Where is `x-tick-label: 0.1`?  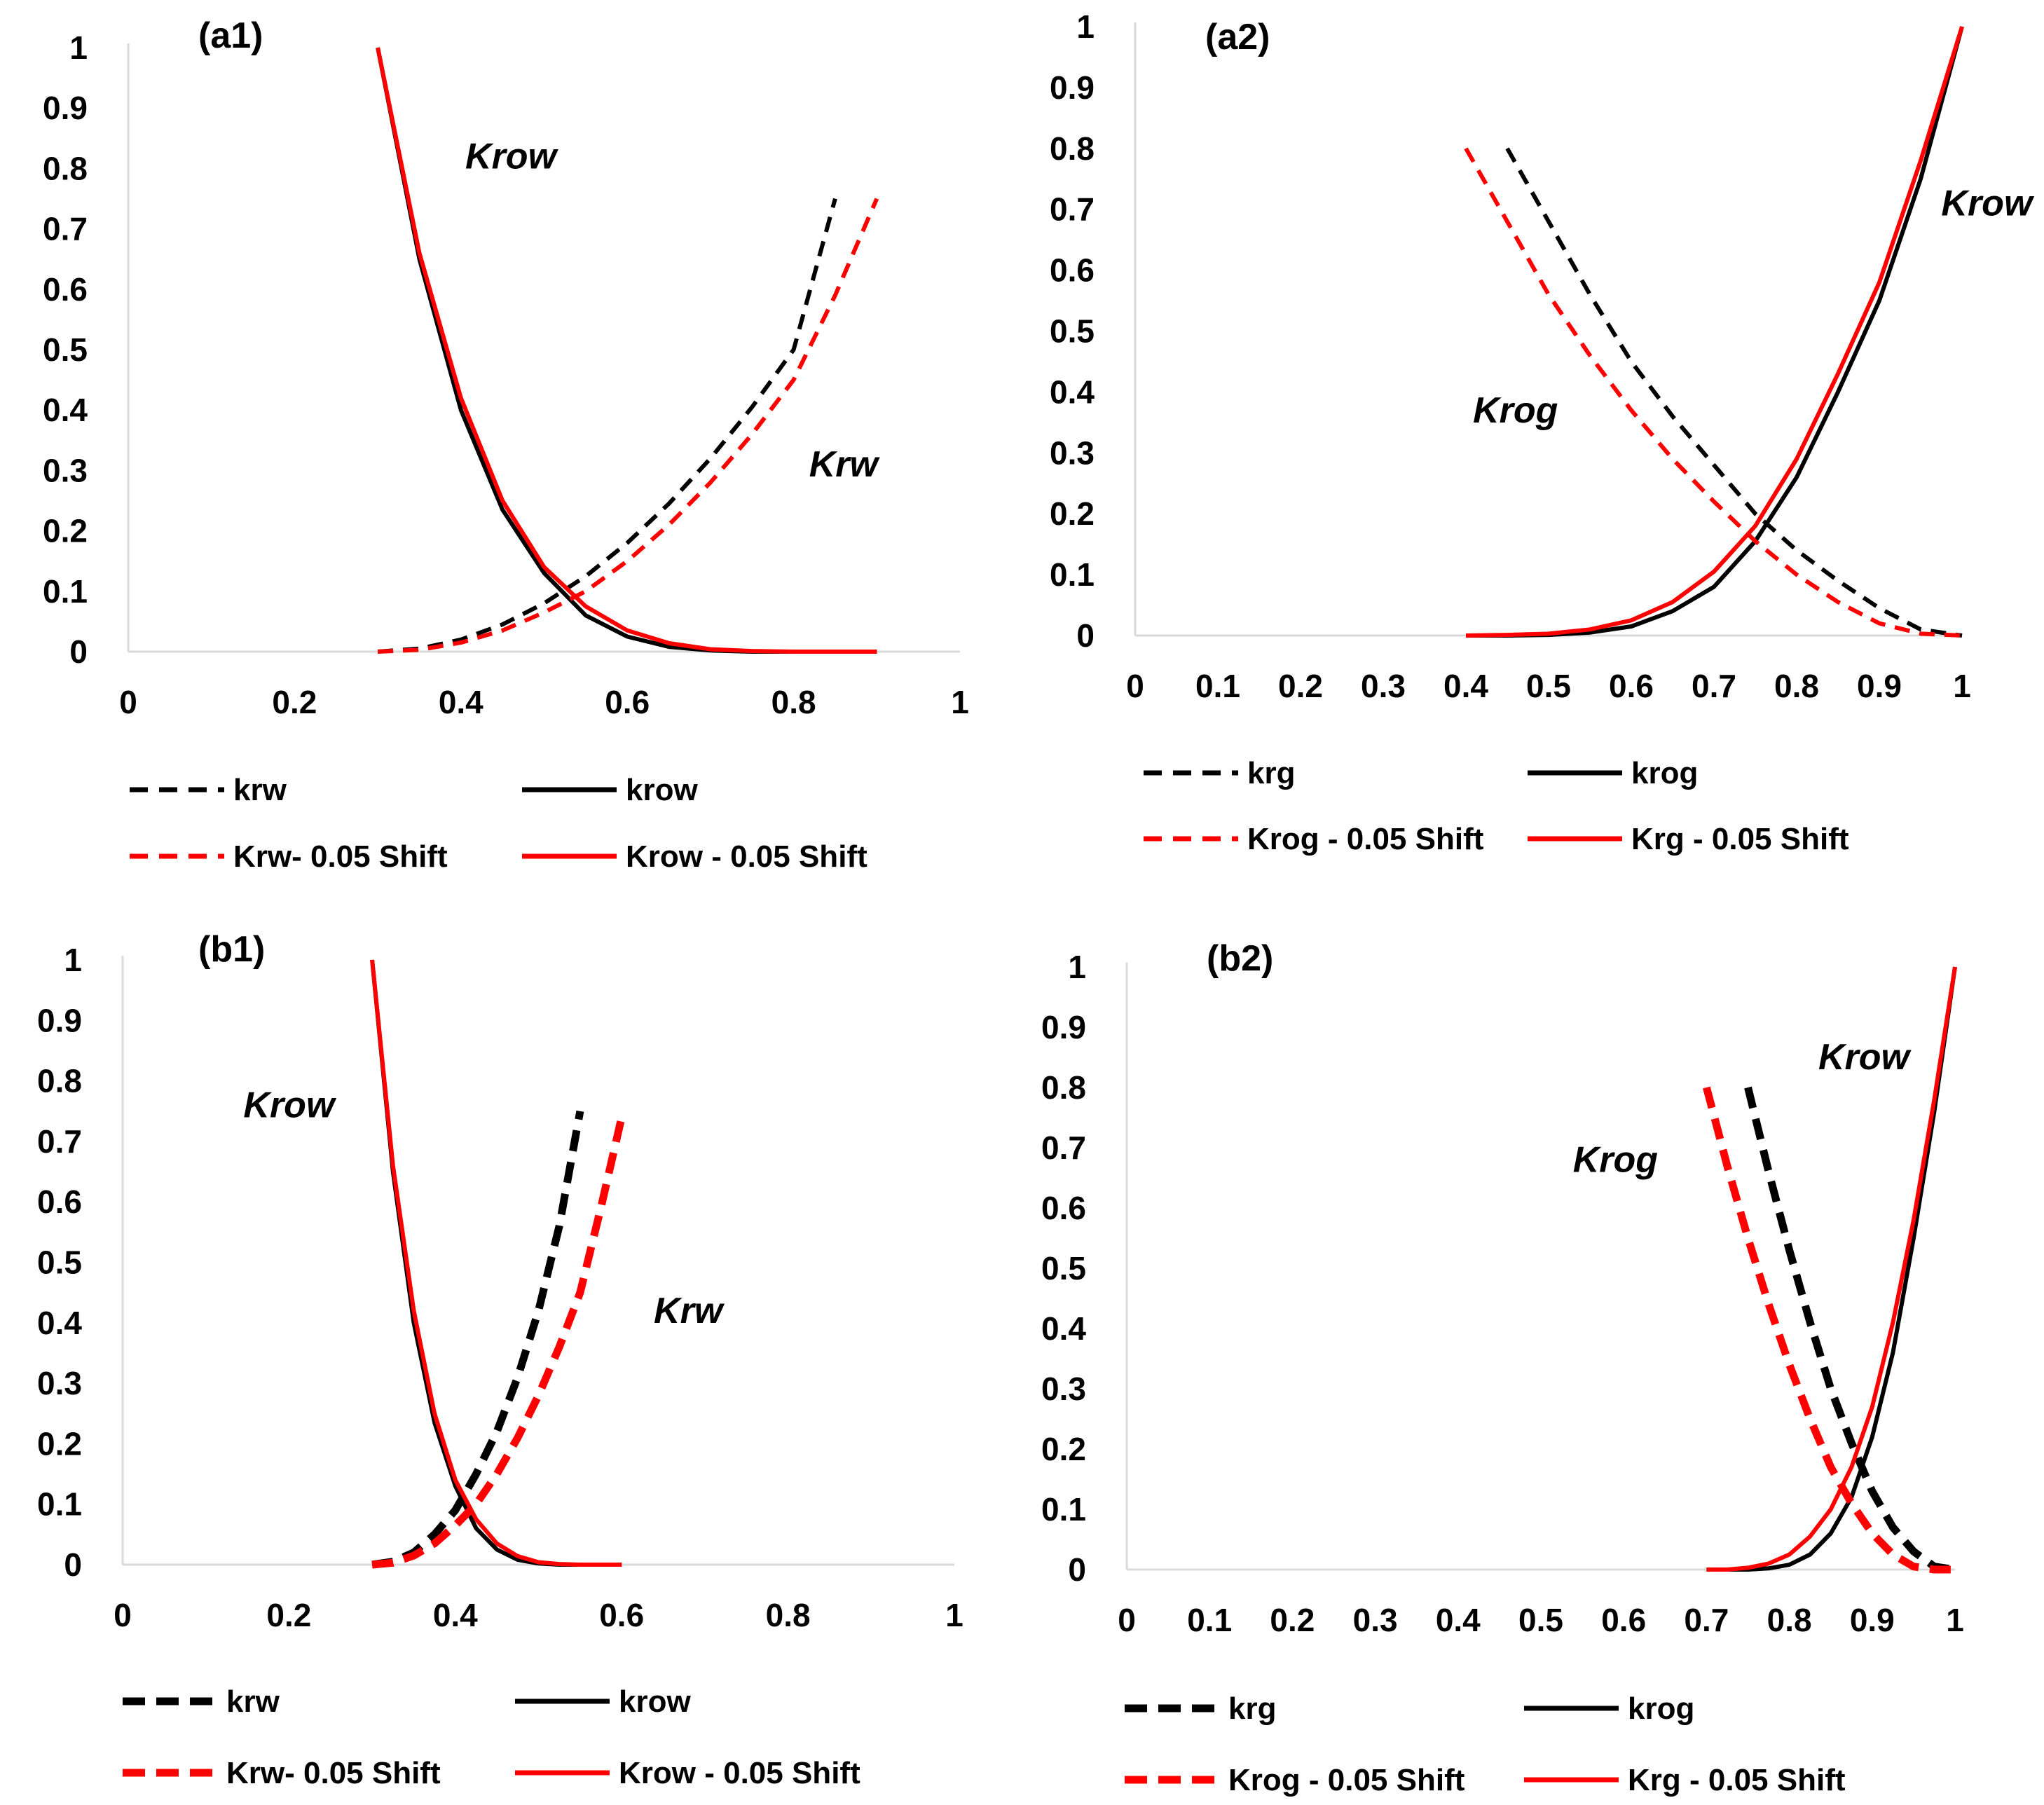 x-tick-label: 0.1 is located at coordinates (1217, 686).